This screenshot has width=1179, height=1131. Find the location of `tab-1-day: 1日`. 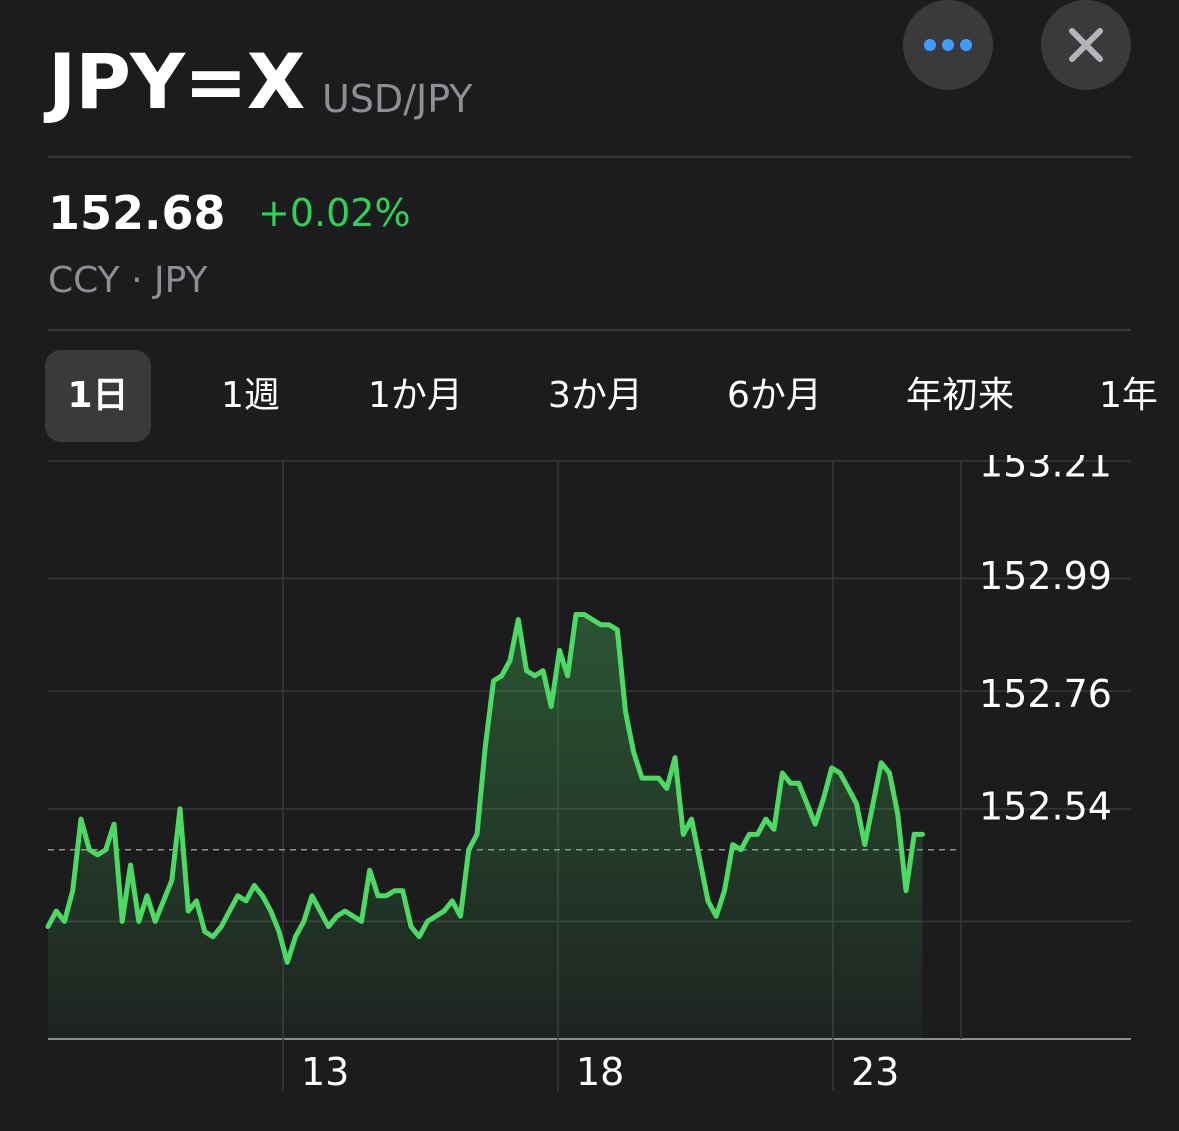

tab-1-day: 1日 is located at coordinates (98, 396).